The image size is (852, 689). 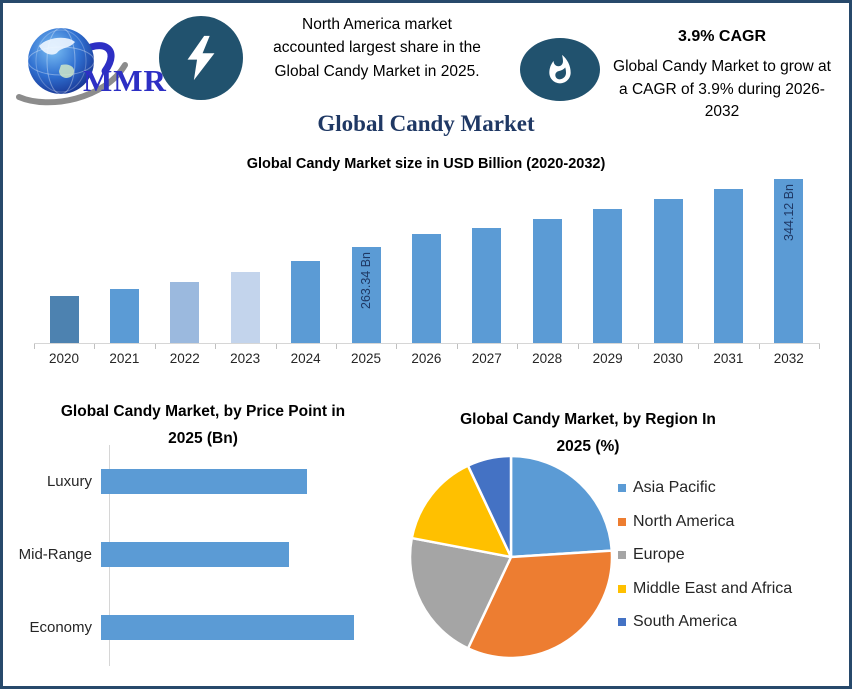 I want to click on bar-2031, so click(x=728, y=266).